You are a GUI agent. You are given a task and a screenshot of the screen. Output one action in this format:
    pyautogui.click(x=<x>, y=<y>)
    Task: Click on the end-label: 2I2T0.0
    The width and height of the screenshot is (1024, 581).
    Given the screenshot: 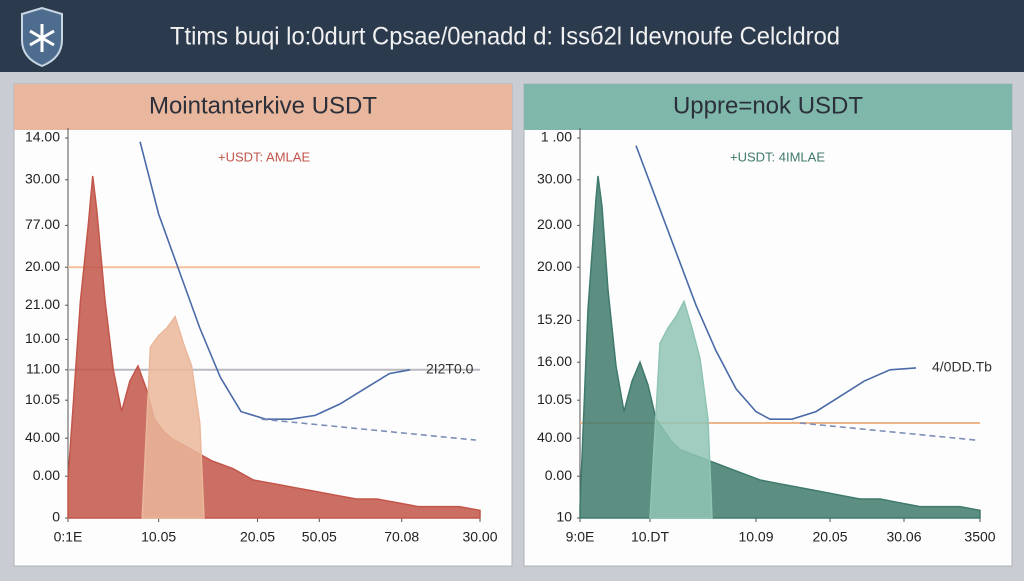 What is the action you would take?
    pyautogui.click(x=450, y=369)
    